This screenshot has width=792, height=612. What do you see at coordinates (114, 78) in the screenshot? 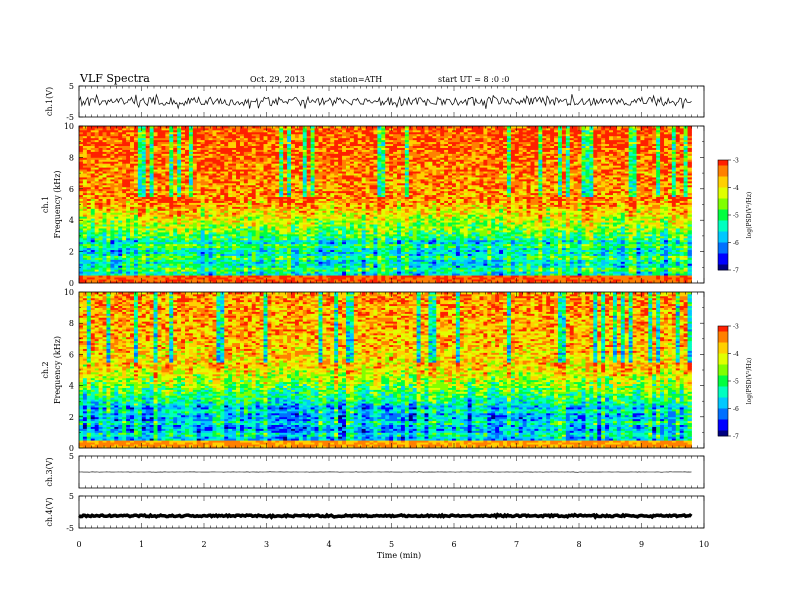
I see `figure-title: VLF Spectra` at bounding box center [114, 78].